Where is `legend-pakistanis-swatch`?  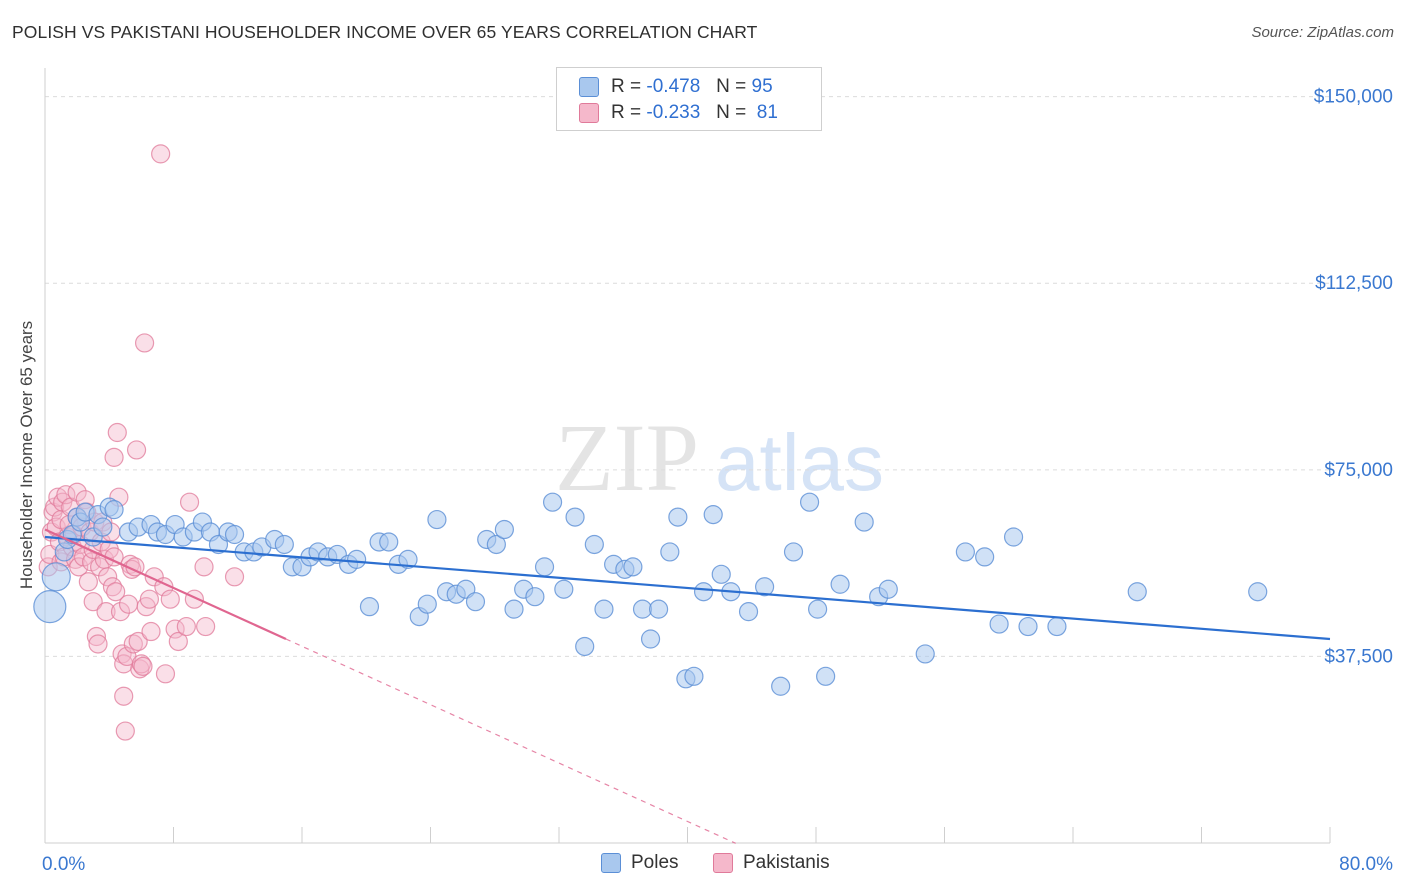
legend-pakistanis-swatch is located at coordinates (723, 863).